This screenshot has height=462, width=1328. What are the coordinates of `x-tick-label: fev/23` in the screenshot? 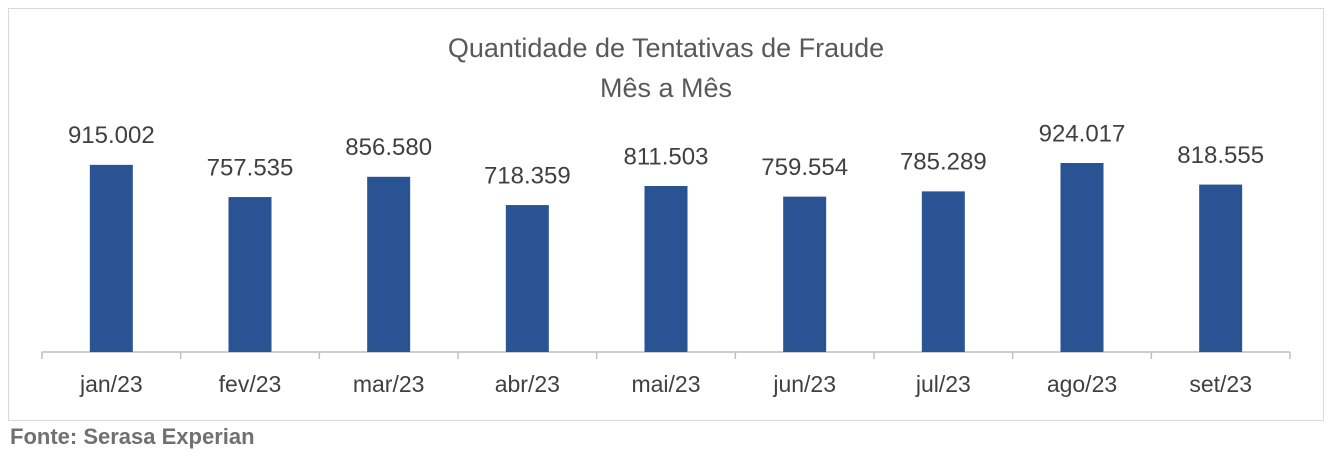 It's located at (250, 384).